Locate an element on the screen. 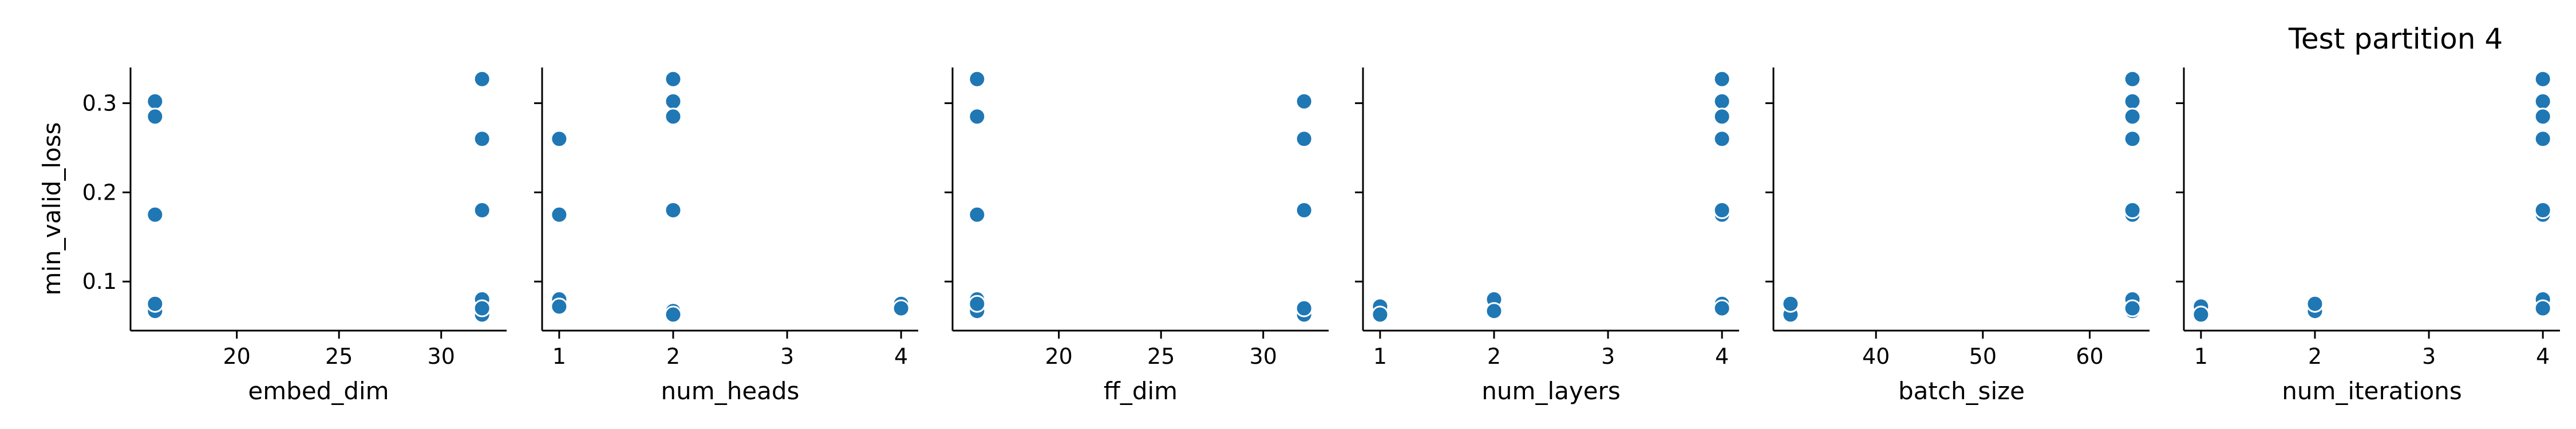 The width and height of the screenshot is (2576, 429). panel-num-iterations: 1 2 3 4 num_iterations is located at coordinates (2368, 236).